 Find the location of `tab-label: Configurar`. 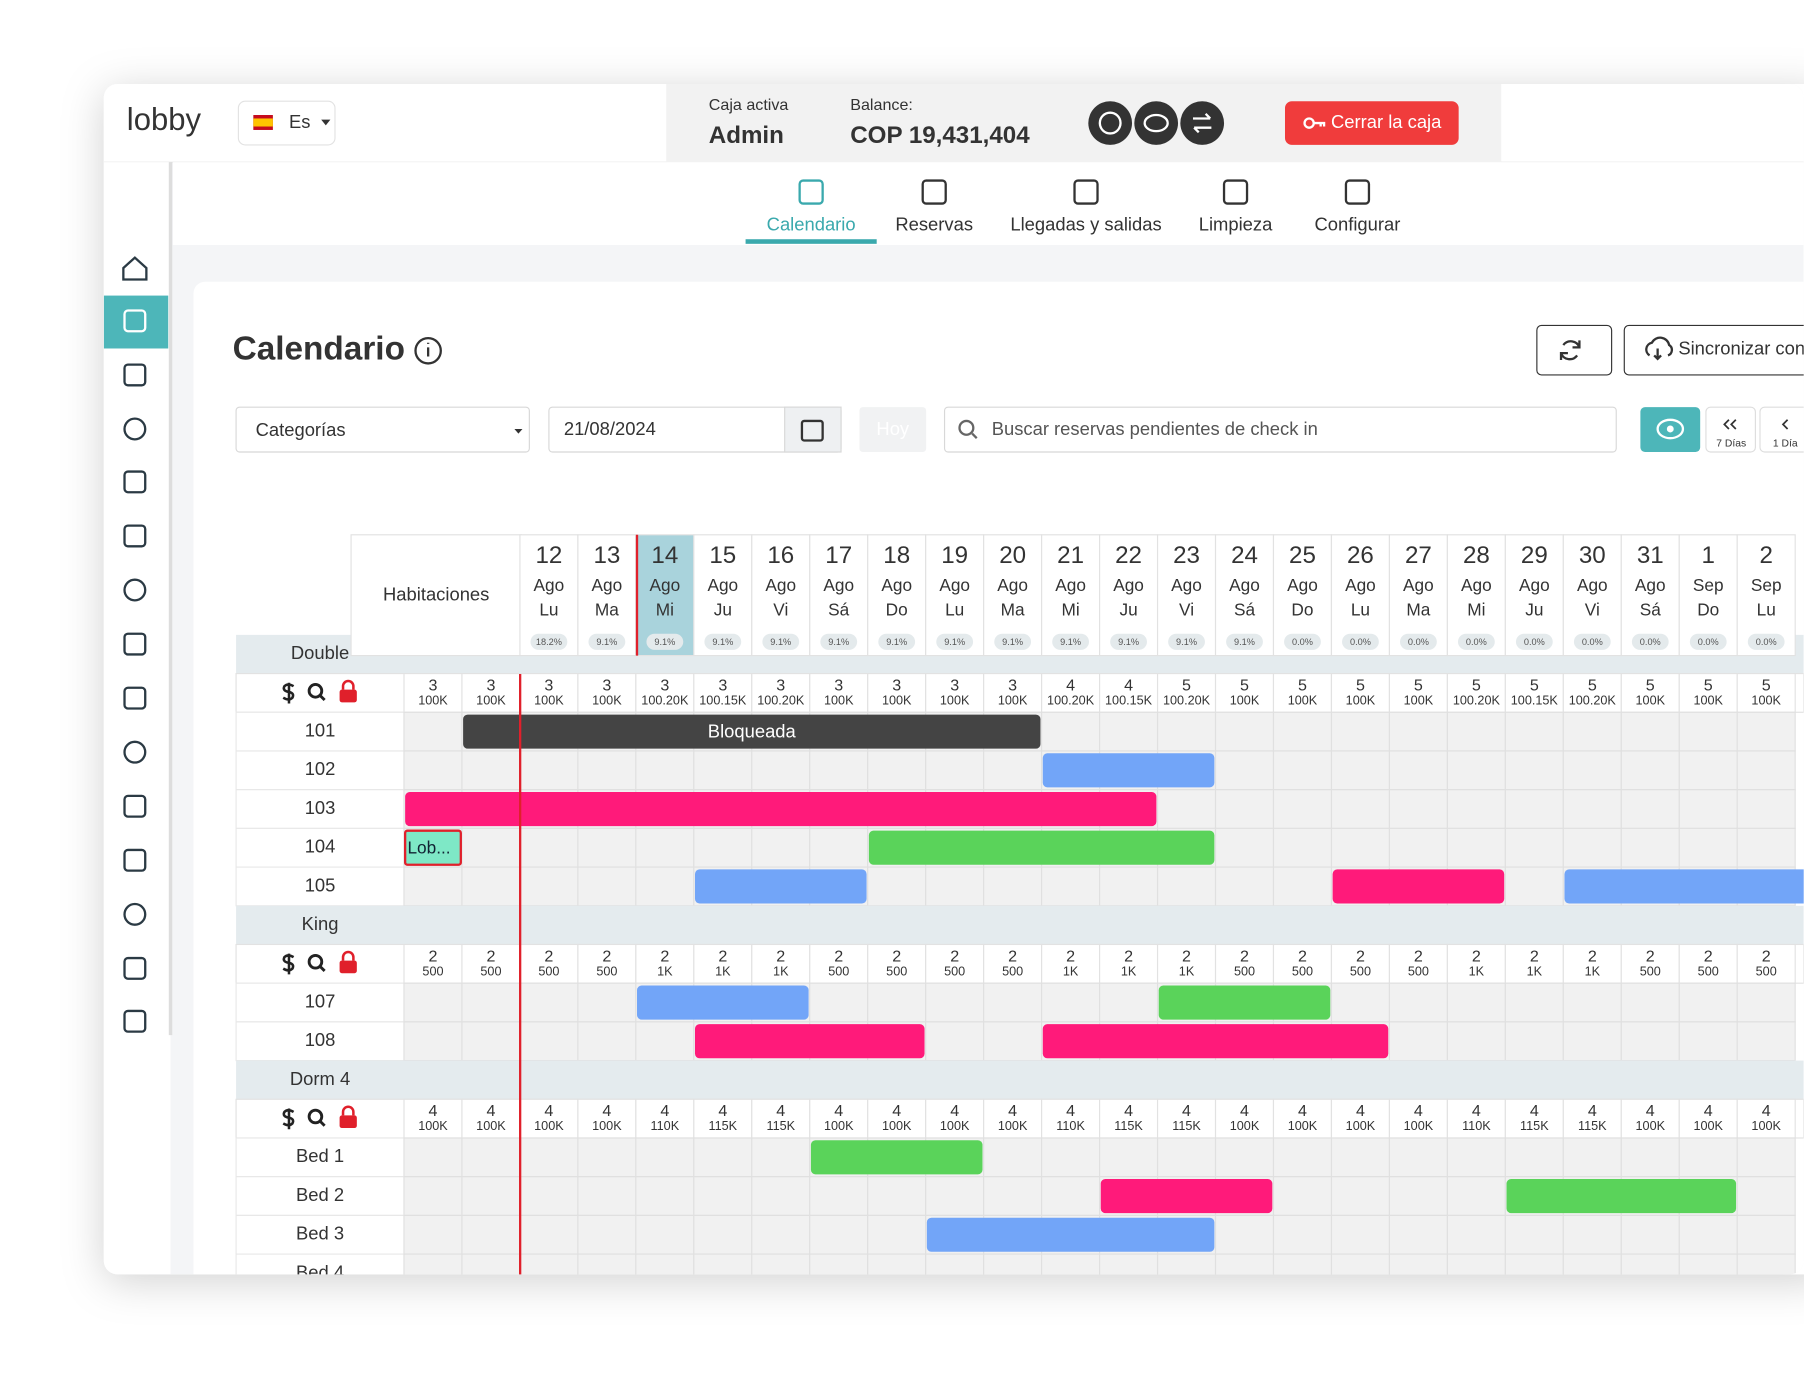

tab-label: Configurar is located at coordinates (1358, 223).